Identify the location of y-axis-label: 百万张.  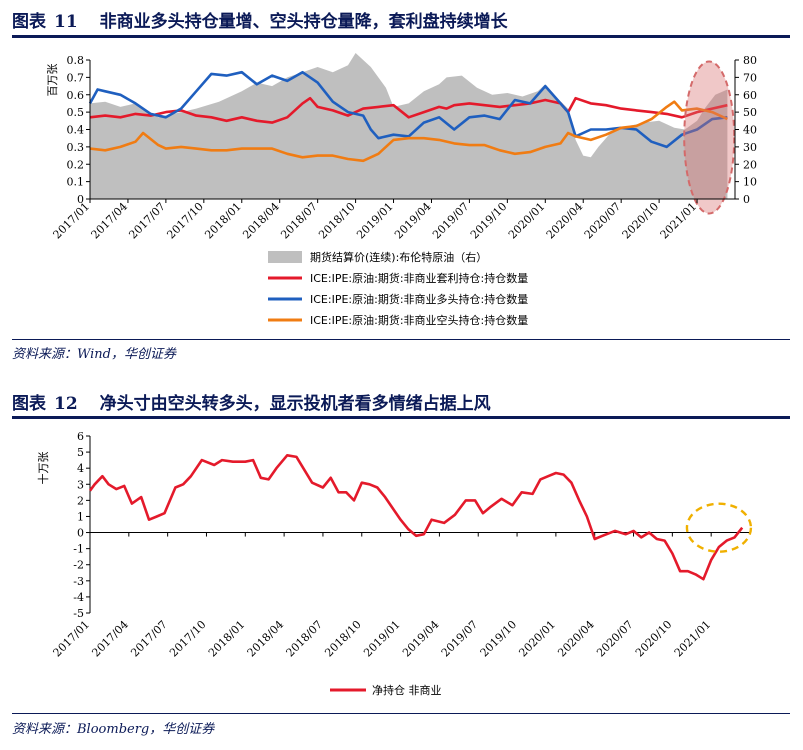
(52, 80).